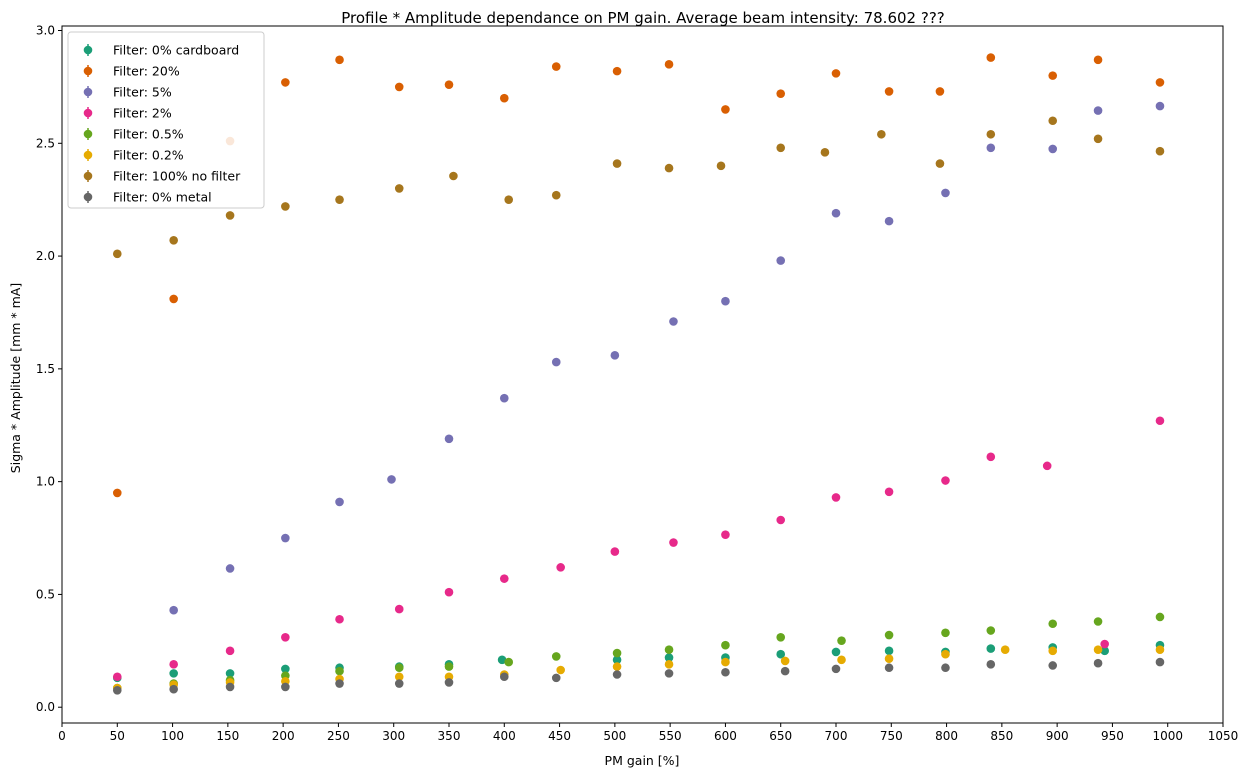  I want to click on x-tick-label: 350, so click(449, 736).